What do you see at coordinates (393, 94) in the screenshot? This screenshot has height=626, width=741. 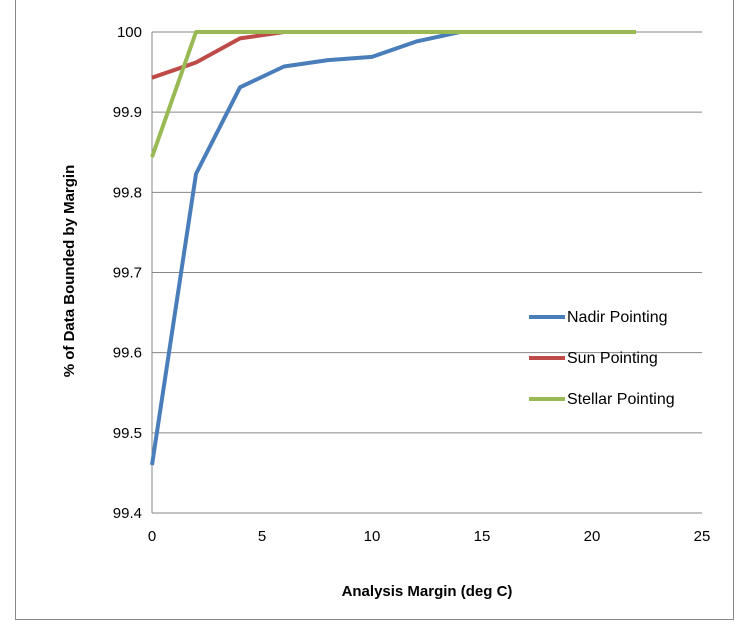 I see `series-line-stellar-pointing` at bounding box center [393, 94].